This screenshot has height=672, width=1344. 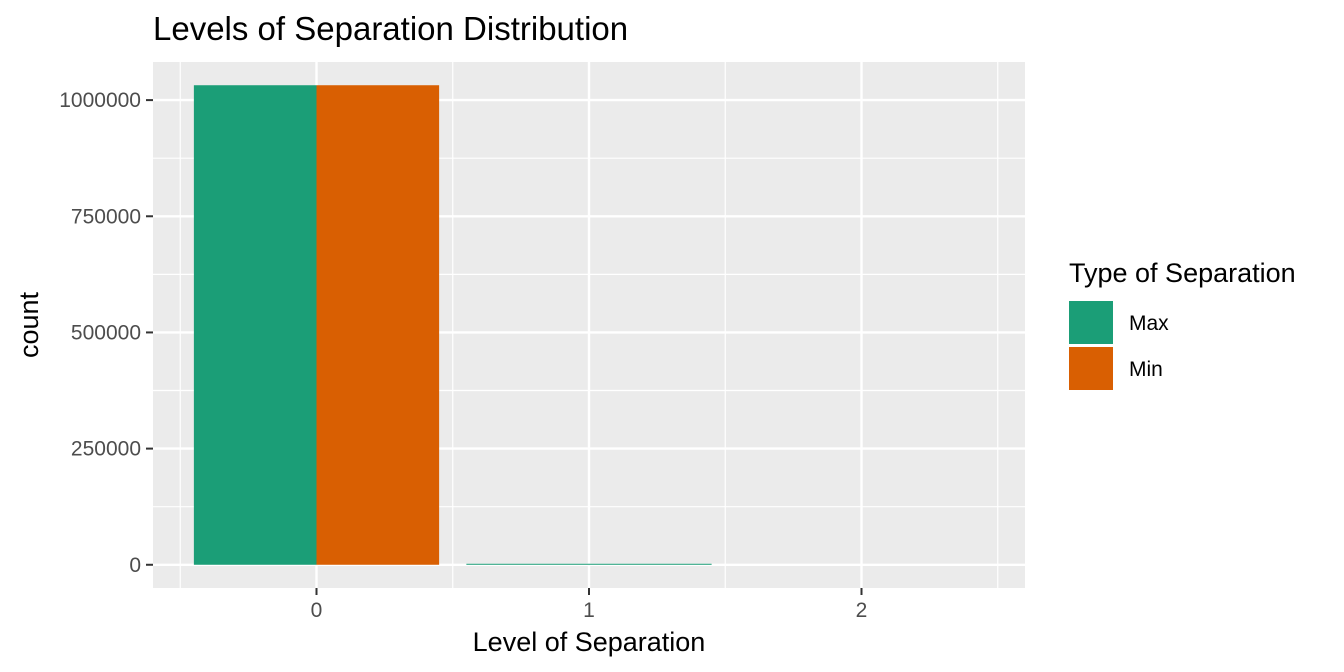 I want to click on x-tick-label: 0, so click(x=317, y=610).